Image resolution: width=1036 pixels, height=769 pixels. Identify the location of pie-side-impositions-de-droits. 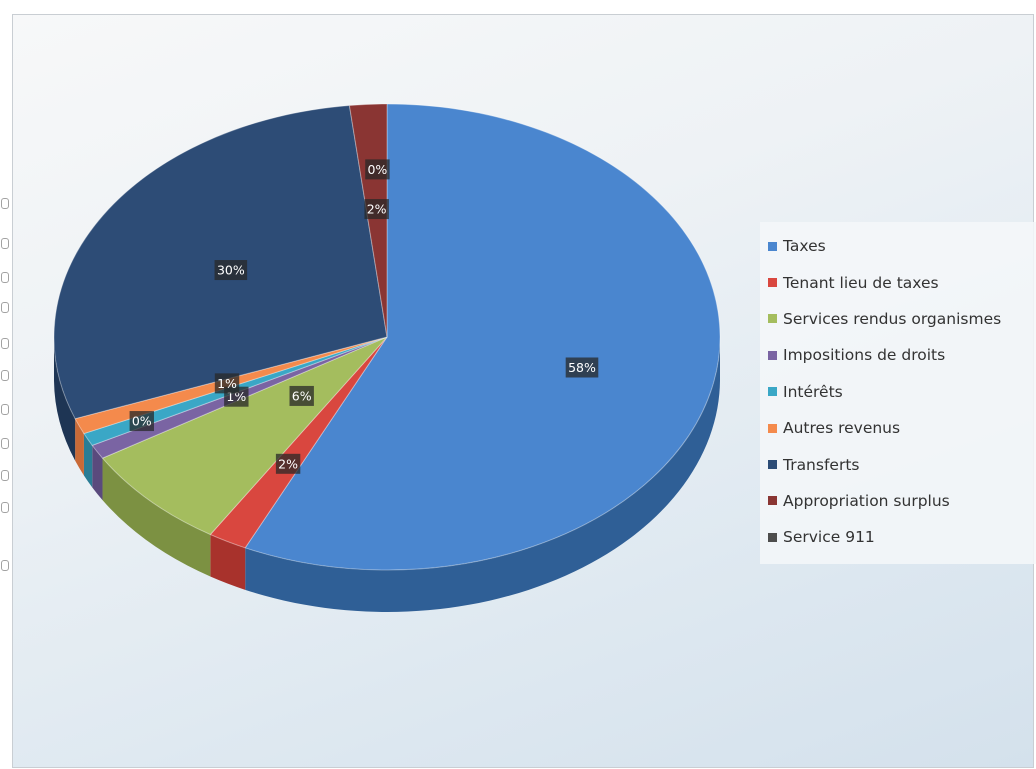
(97, 473).